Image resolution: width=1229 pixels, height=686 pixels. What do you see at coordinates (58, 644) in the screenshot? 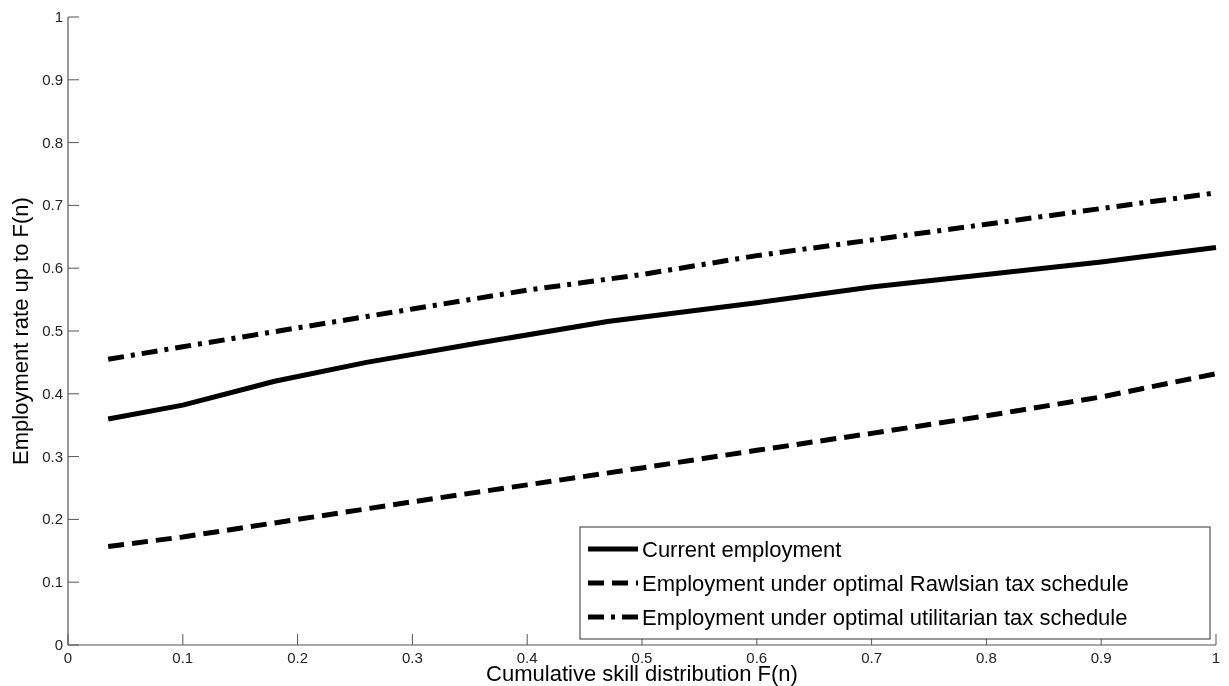
I see `y-tick-label: 0` at bounding box center [58, 644].